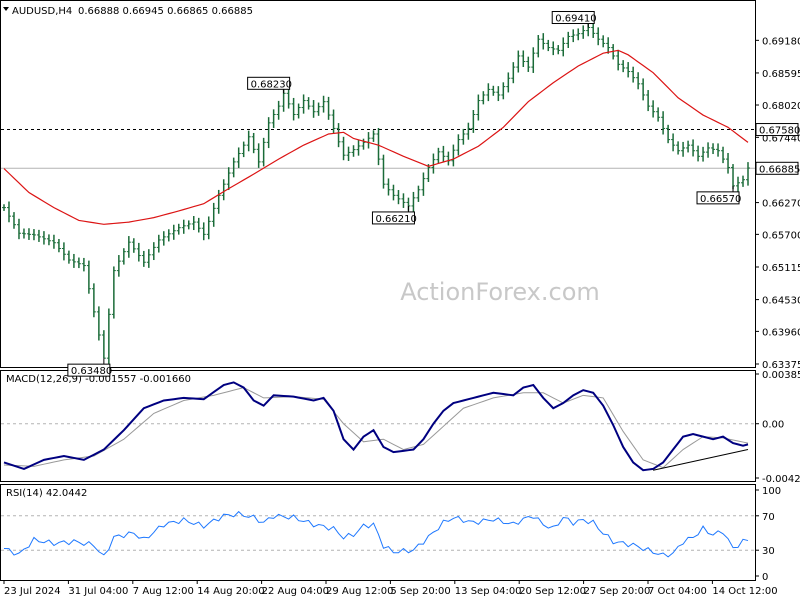 This screenshot has width=800, height=600. I want to click on rsi-y-tick-label: 70, so click(768, 517).